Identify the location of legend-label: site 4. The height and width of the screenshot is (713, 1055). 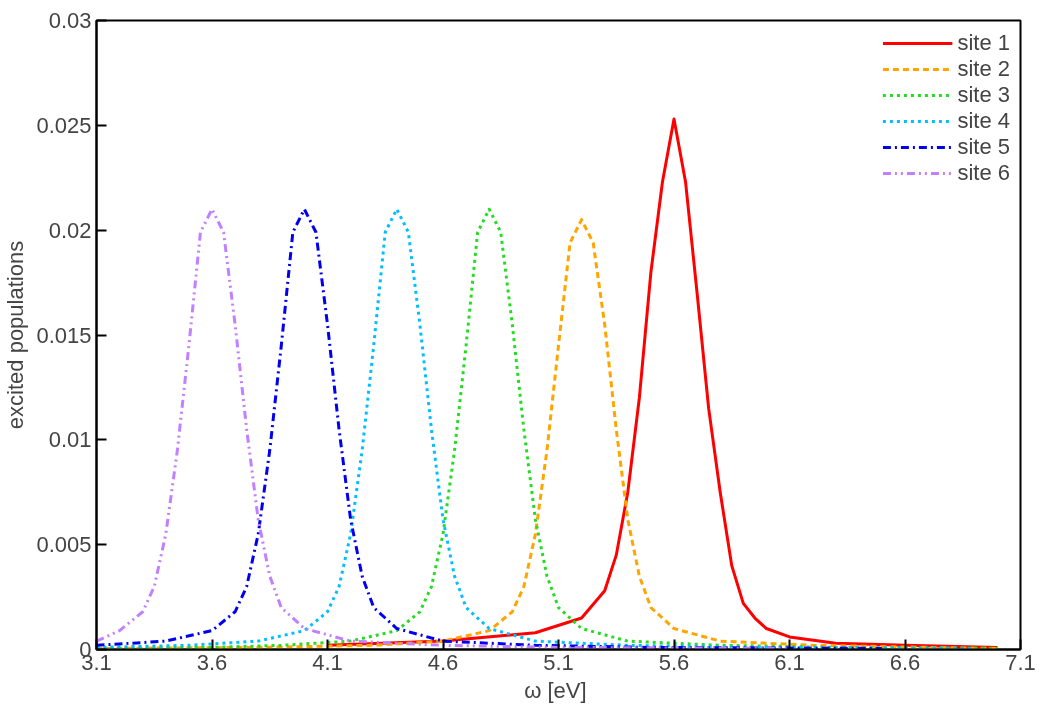
(983, 121).